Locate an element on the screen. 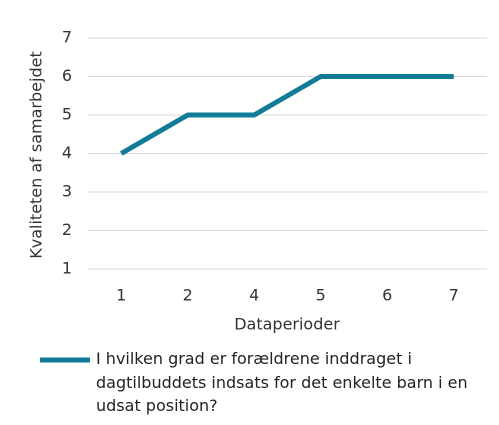 The height and width of the screenshot is (425, 499). x-tick-label: 7 is located at coordinates (454, 295).